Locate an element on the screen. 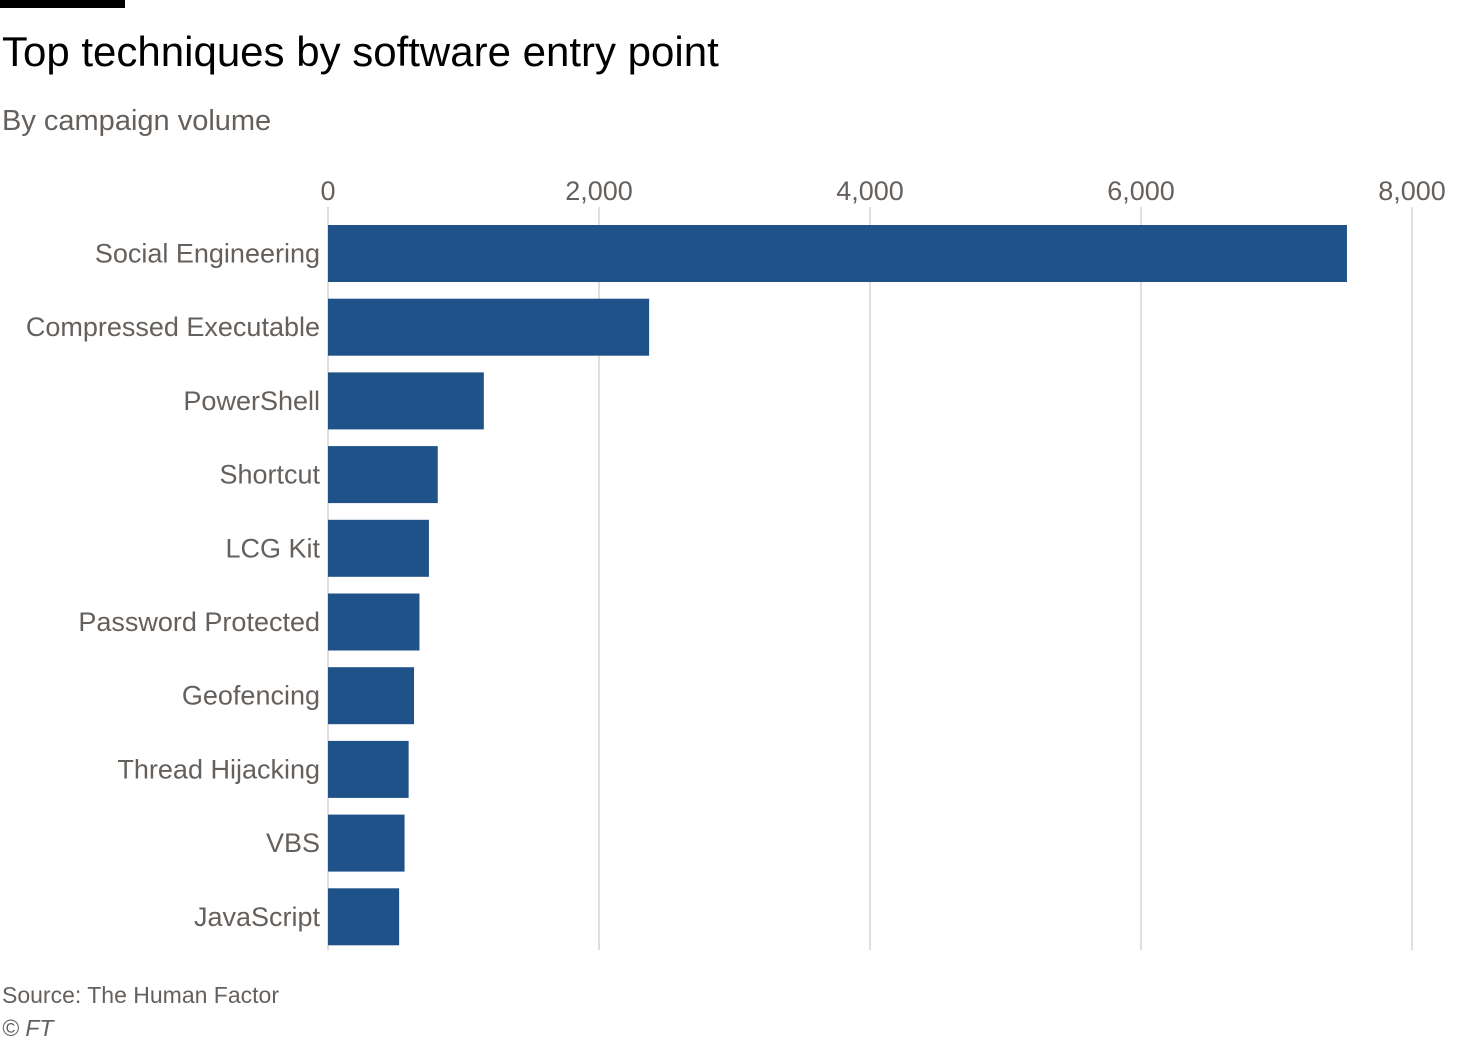  source-note: Source: The Human Factor is located at coordinates (140, 995).